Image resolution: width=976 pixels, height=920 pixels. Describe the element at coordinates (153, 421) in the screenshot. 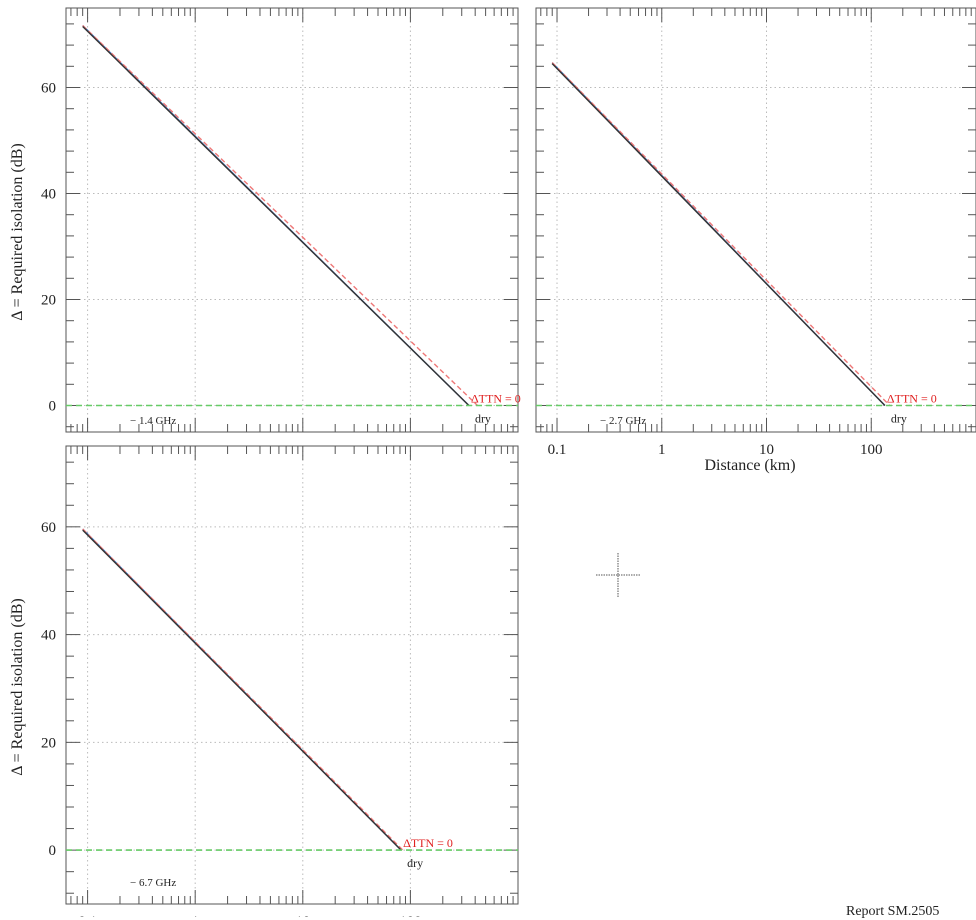

I see `frequency-legend: − 1.4 GHz` at that location.